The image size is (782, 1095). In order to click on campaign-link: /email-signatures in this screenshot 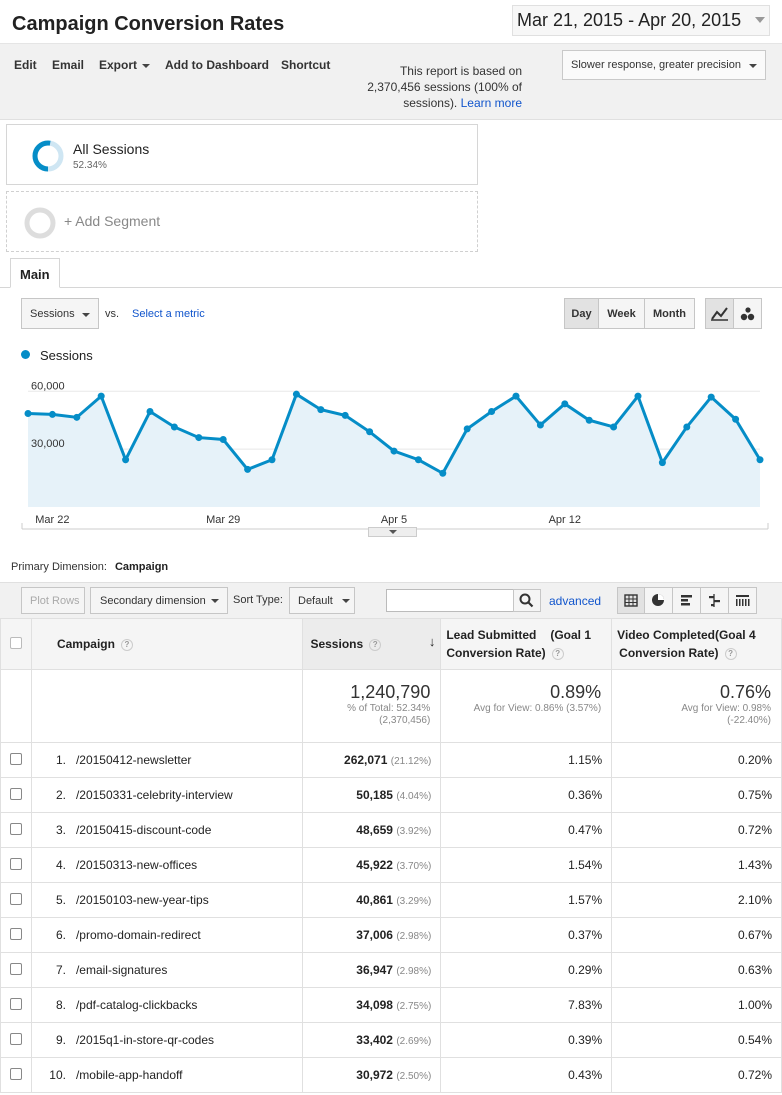, I will do `click(121, 970)`.